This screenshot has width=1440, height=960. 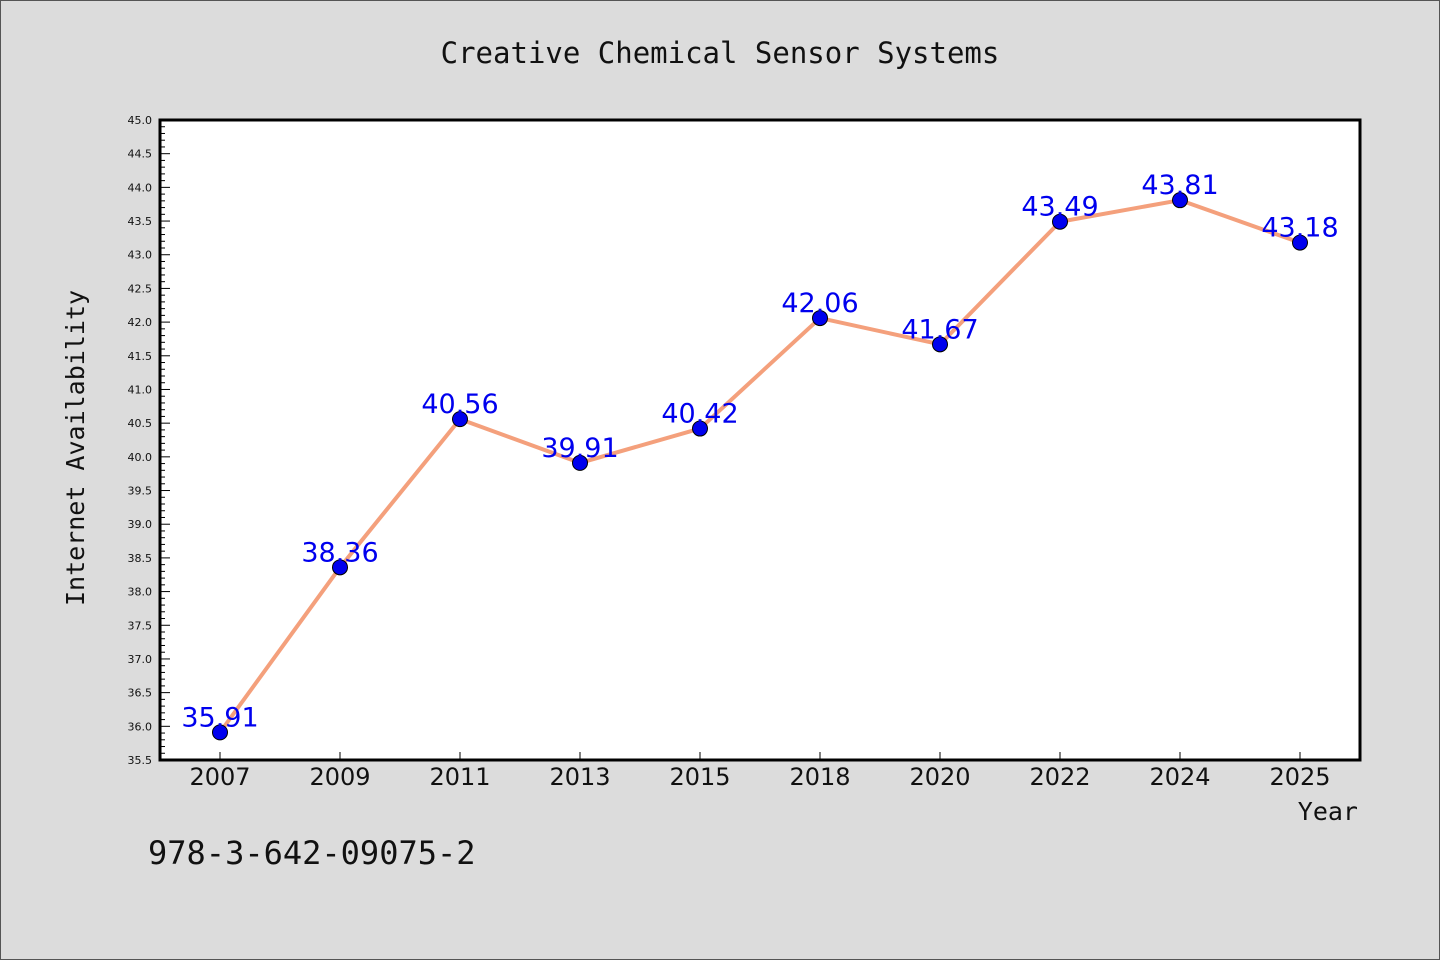 I want to click on y-tick-label: 41.5, so click(x=140, y=356).